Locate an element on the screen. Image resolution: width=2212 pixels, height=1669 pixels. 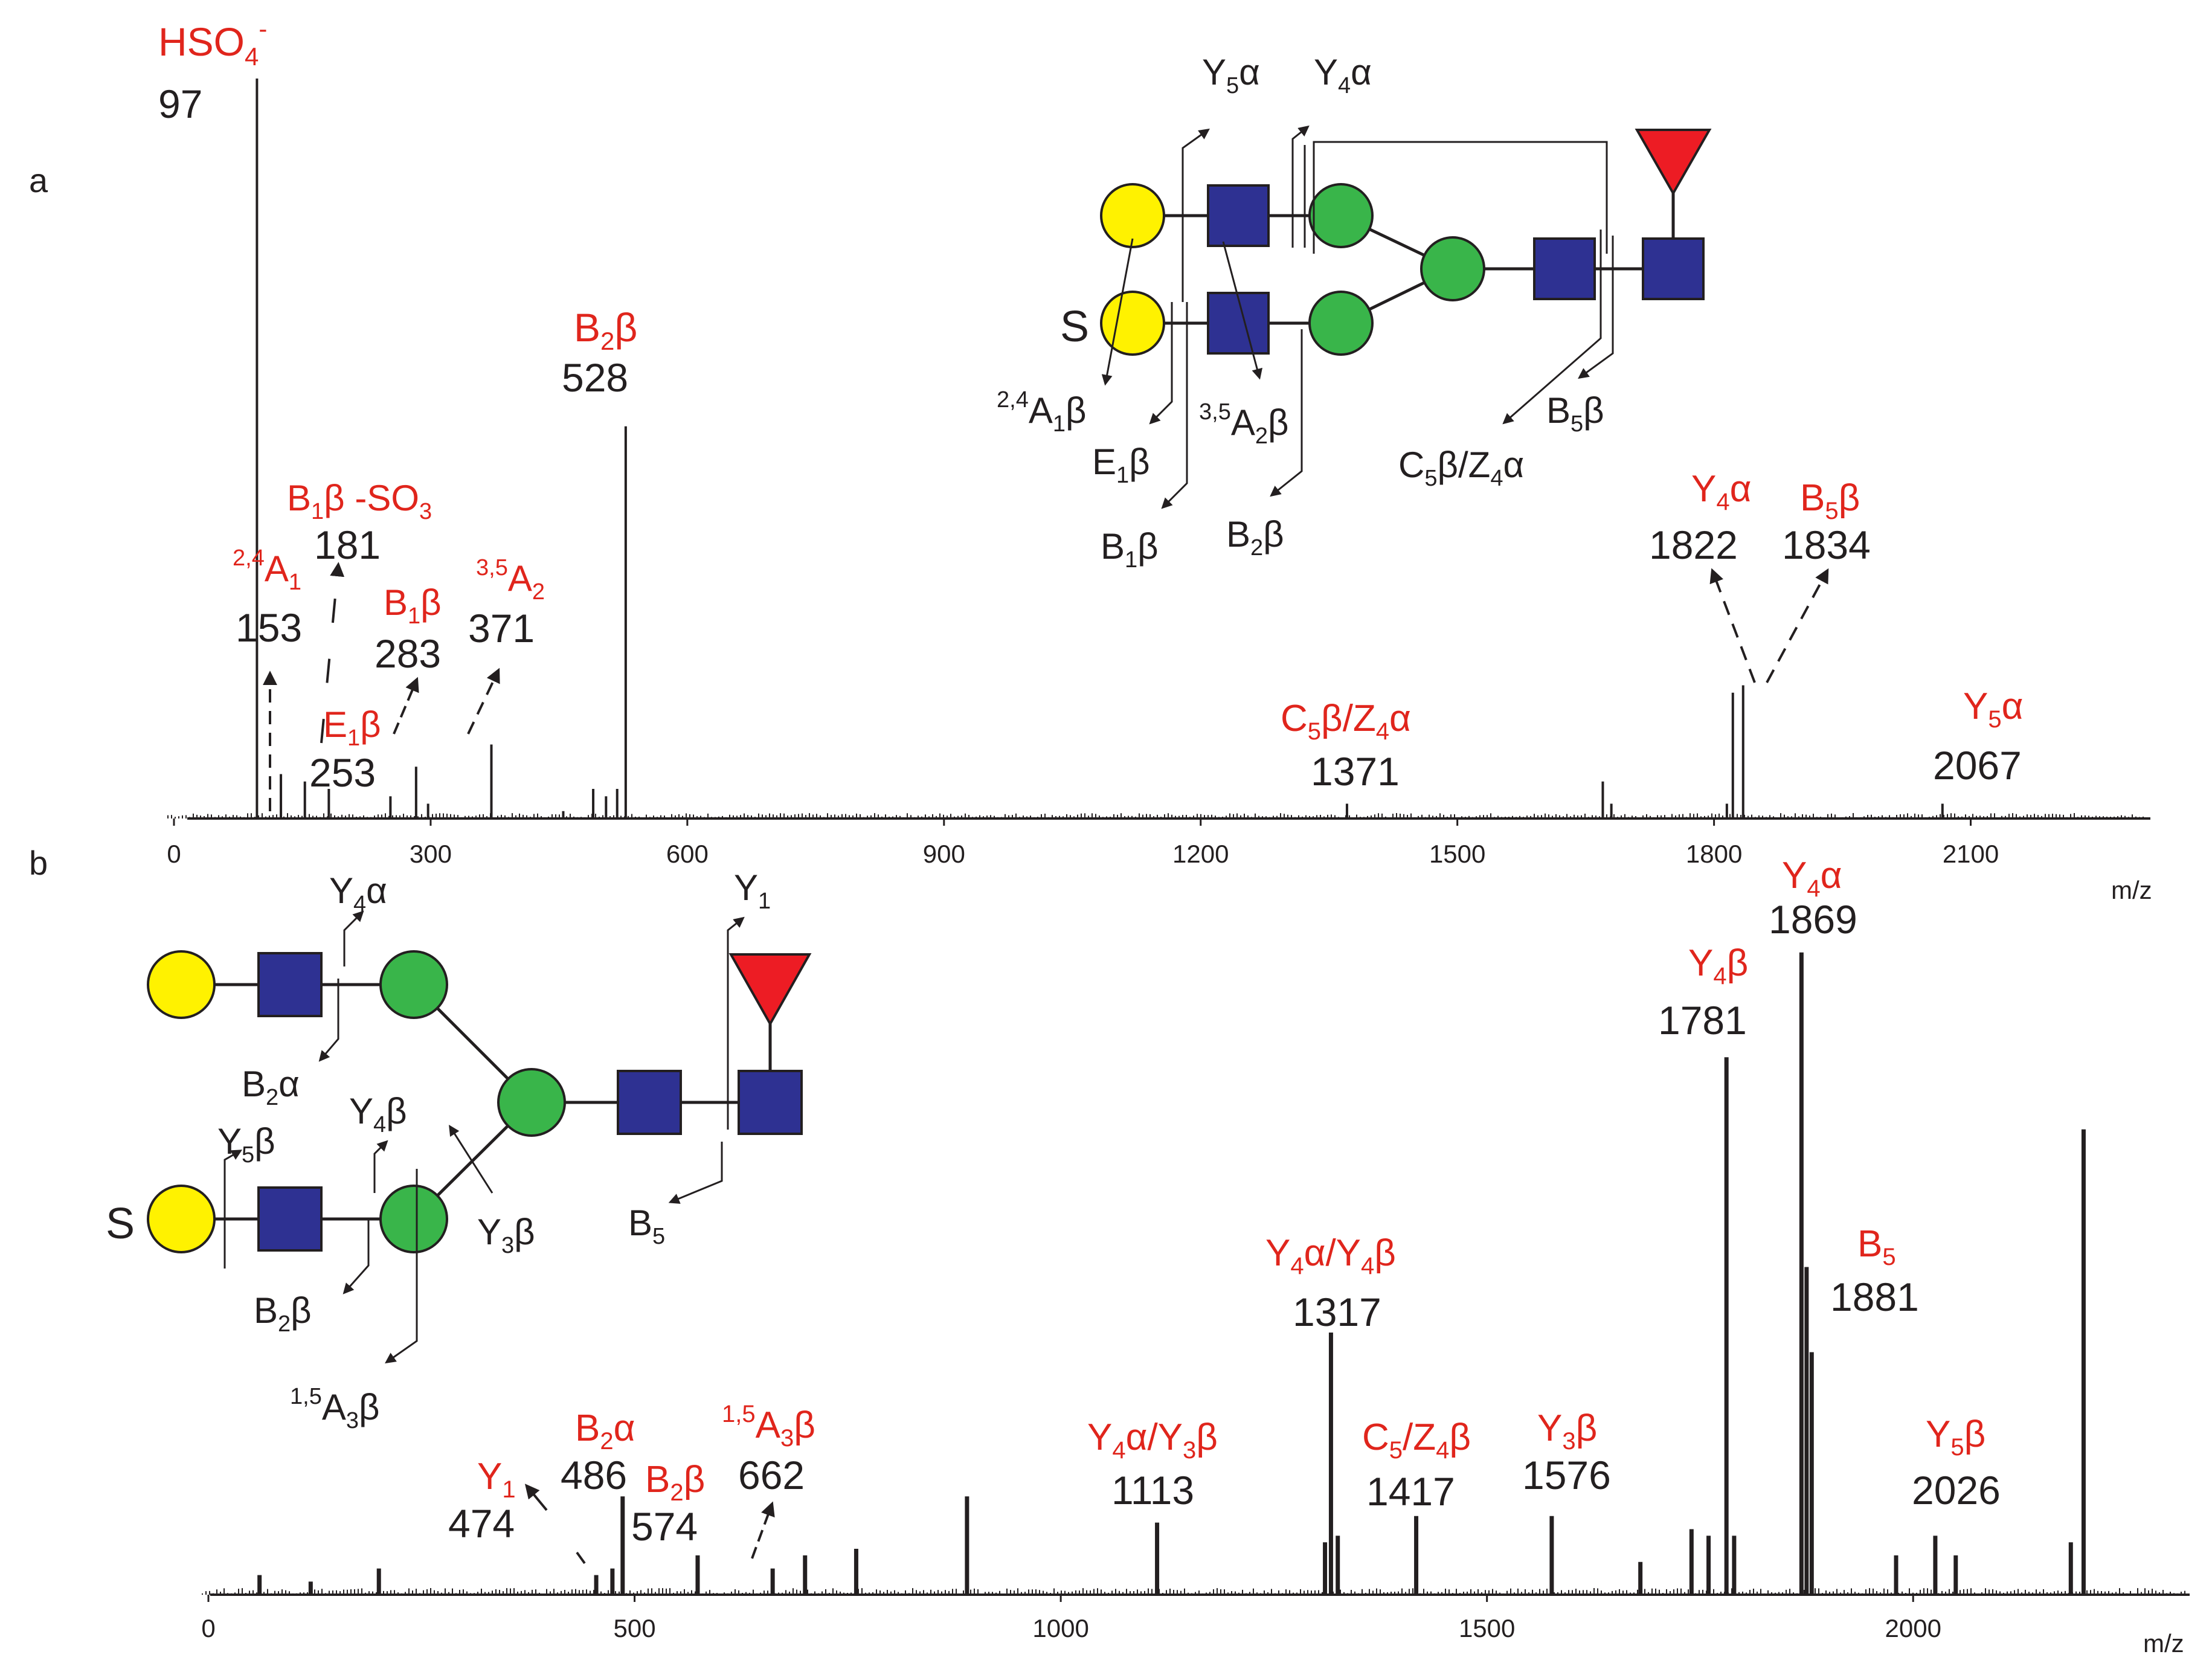
label-b-y1: Y1 is located at coordinates (752, 891).